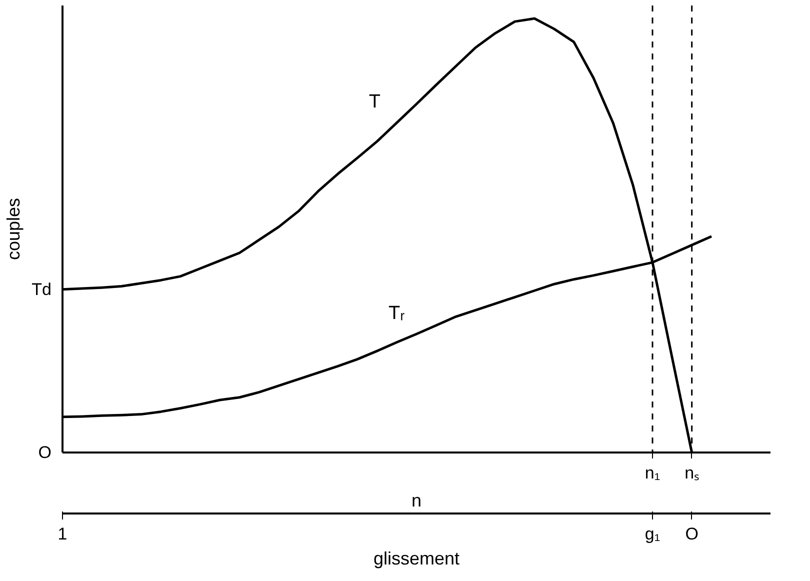 Image resolution: width=810 pixels, height=581 pixels. What do you see at coordinates (416, 500) in the screenshot?
I see `x-axis-title: n` at bounding box center [416, 500].